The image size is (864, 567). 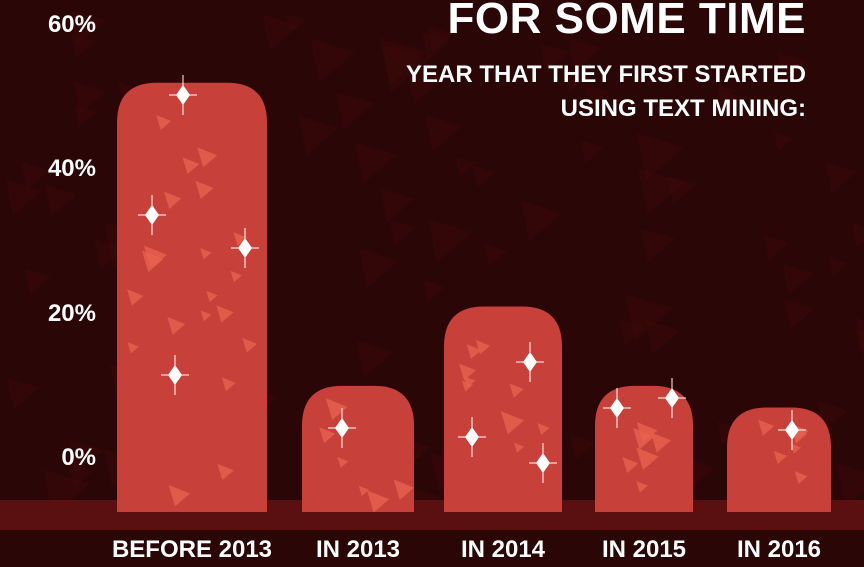 I want to click on y-tick-label: 40%, so click(x=71, y=169).